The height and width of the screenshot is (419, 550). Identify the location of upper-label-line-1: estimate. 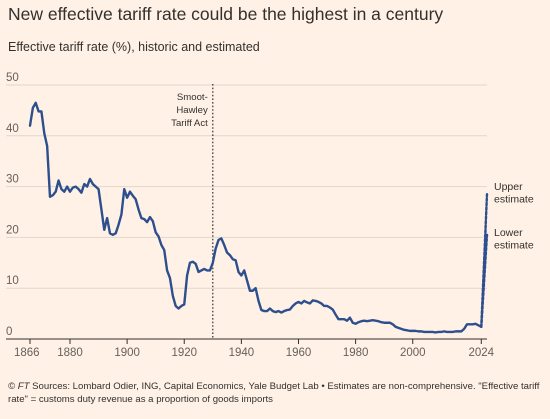
(514, 200).